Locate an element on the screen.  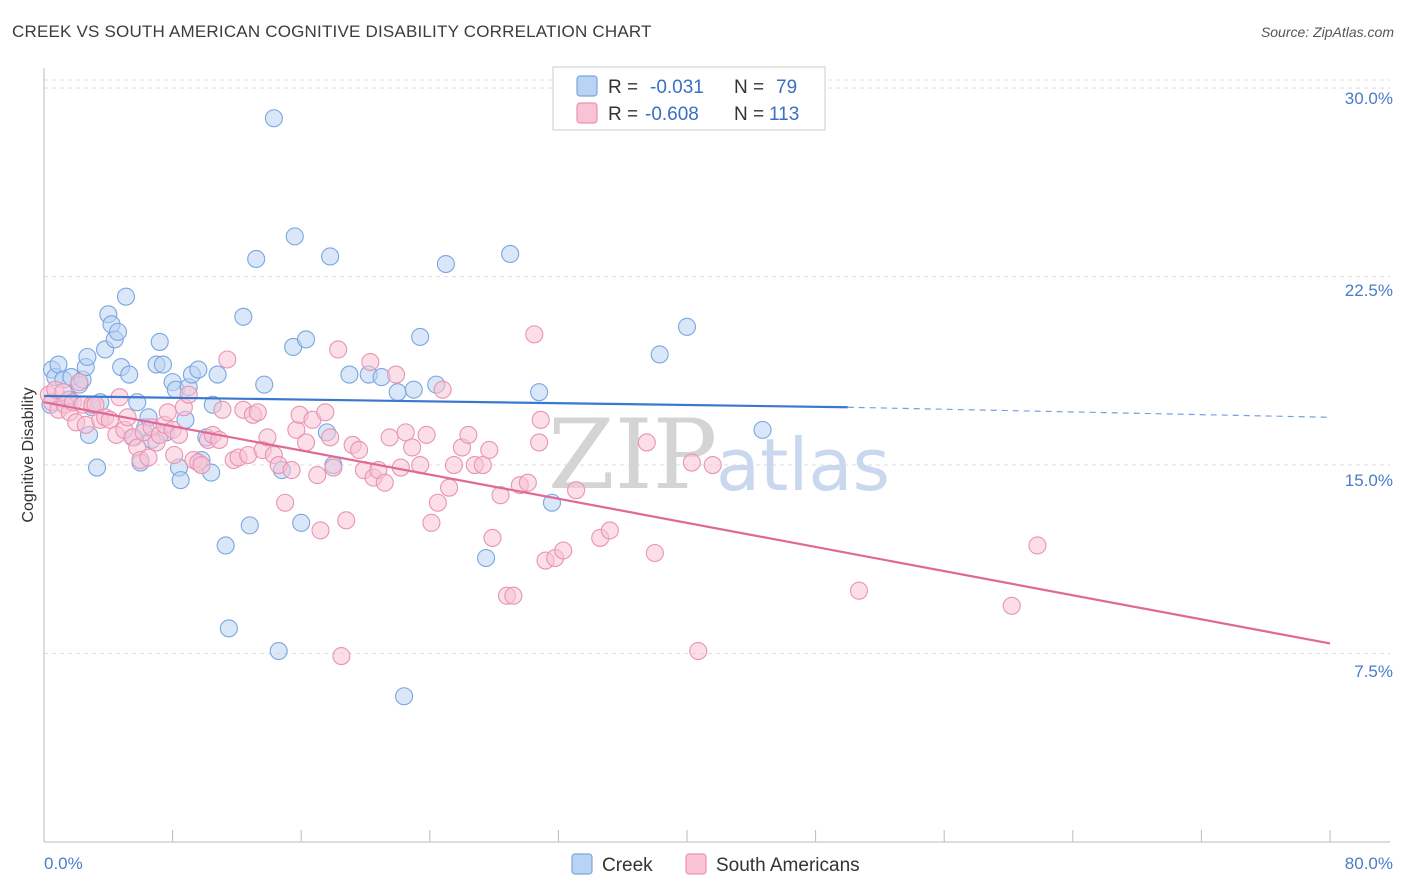
legend-bottom: Creek South Americans is located at coordinates (715, 864).